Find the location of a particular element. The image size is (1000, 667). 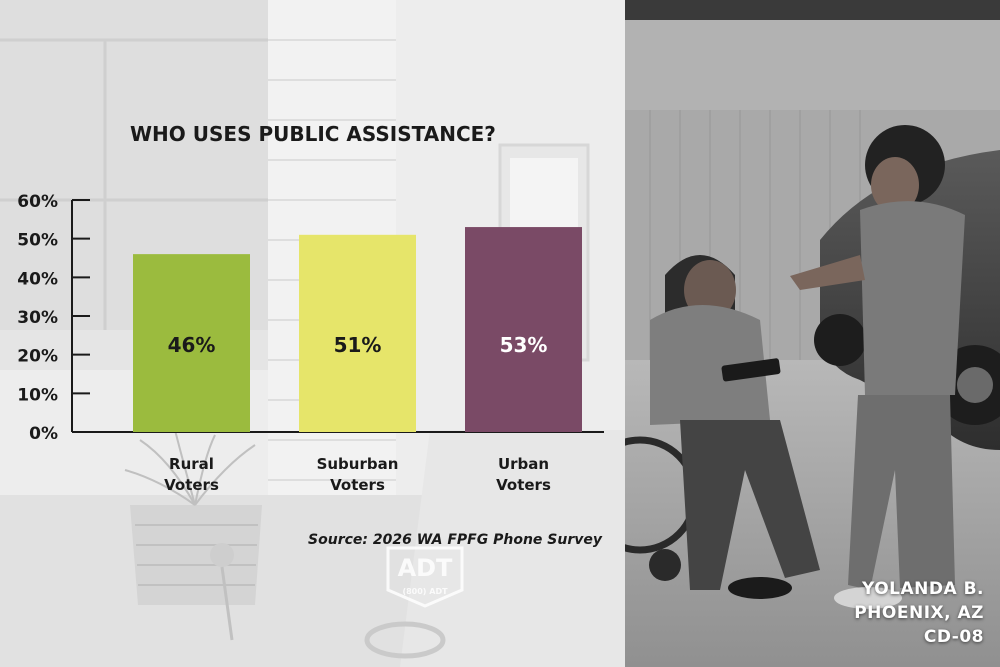

y-tick-label: 60% is located at coordinates (37, 202).